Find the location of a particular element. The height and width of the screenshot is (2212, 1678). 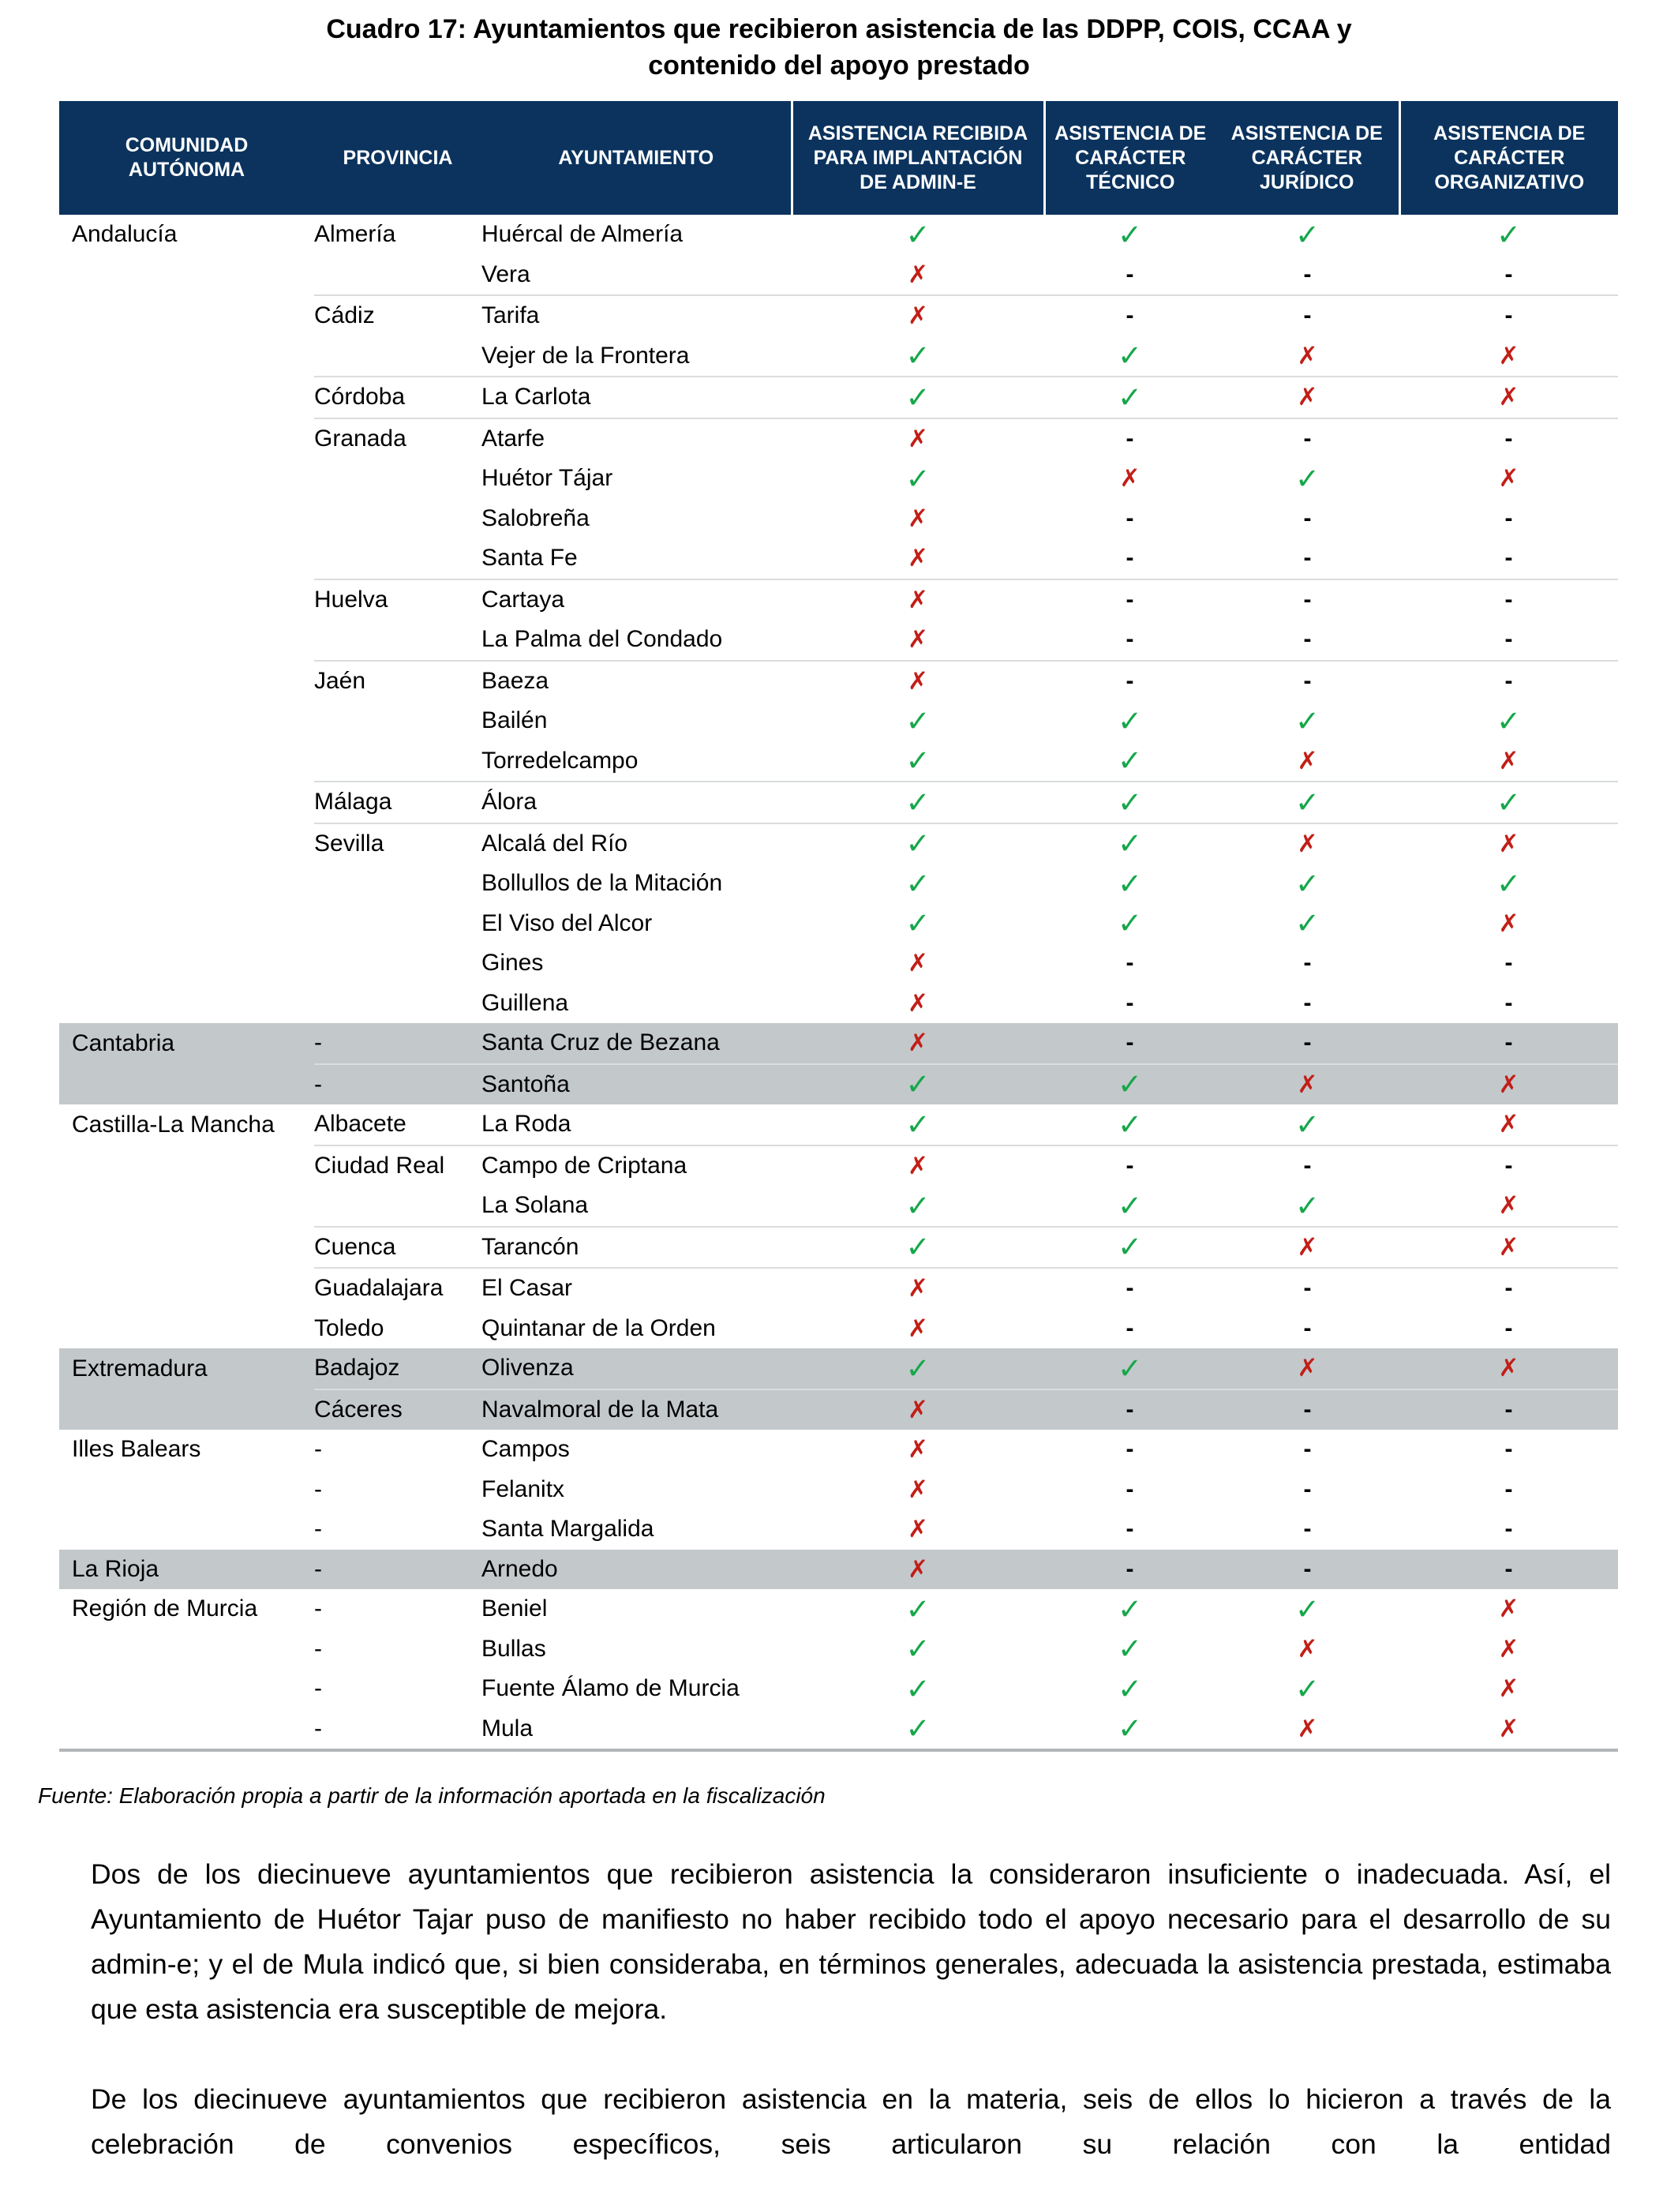

ayuntamiento-cell: La Roda is located at coordinates (526, 1124).